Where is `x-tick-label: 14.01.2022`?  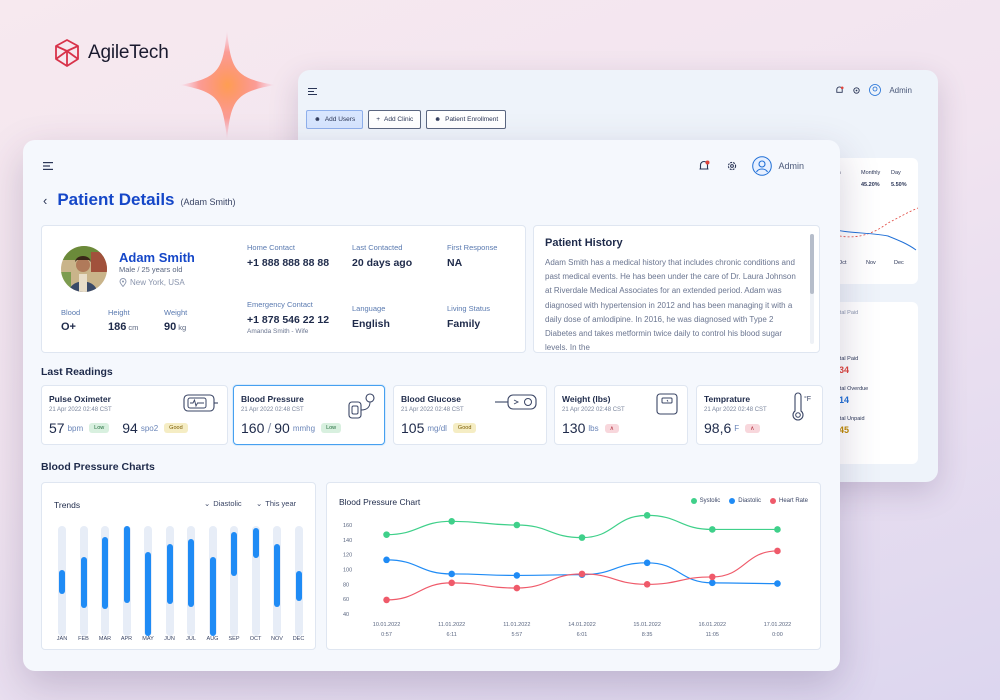 x-tick-label: 14.01.2022 is located at coordinates (582, 625).